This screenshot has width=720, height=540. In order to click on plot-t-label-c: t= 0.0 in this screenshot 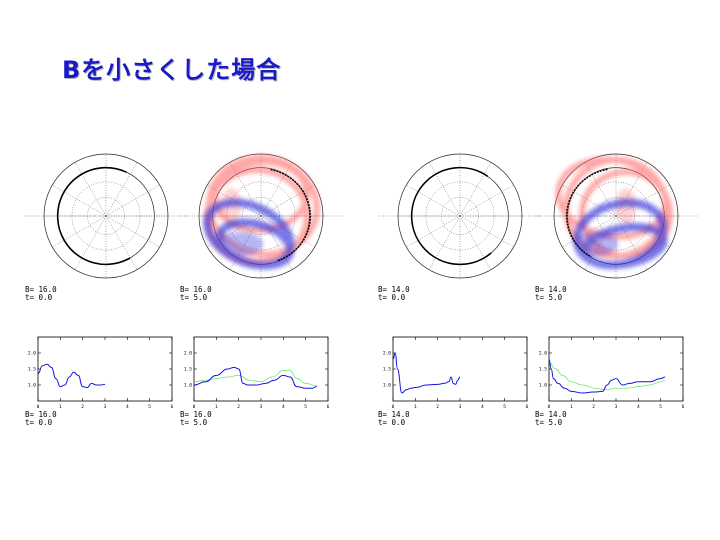, I will do `click(392, 422)`.